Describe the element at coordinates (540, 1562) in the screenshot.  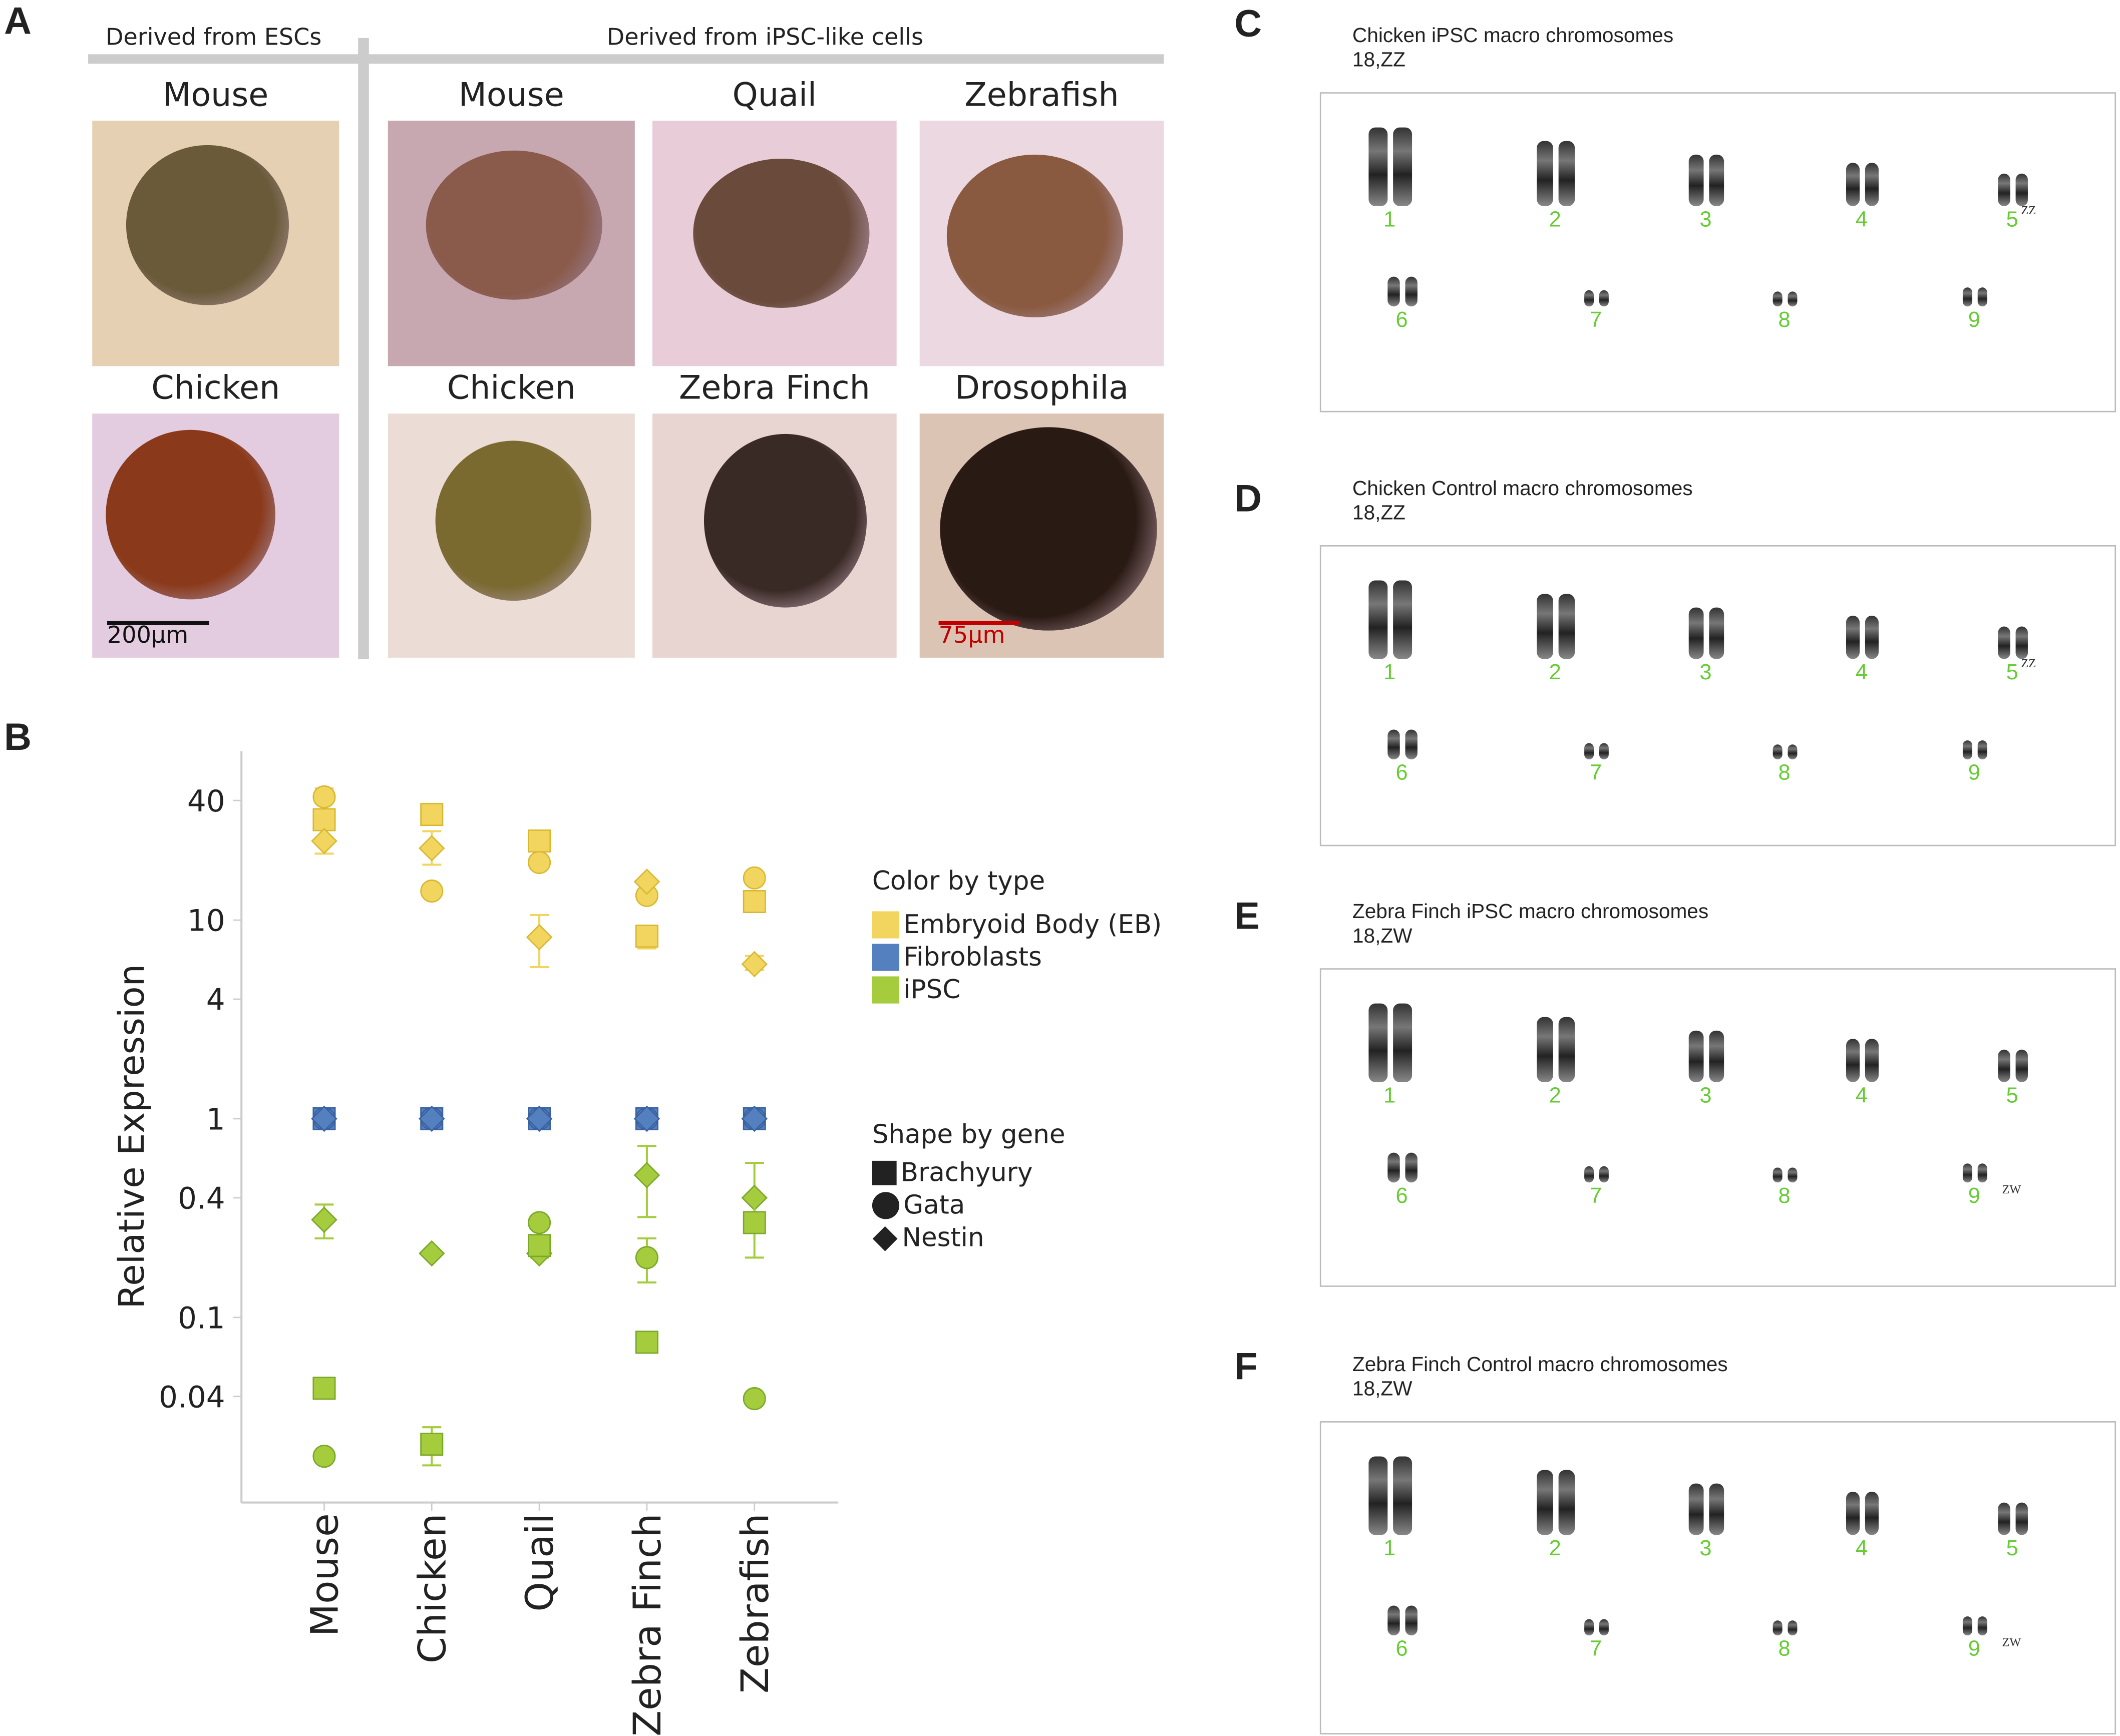
I see `x-tick-label: Quail` at that location.